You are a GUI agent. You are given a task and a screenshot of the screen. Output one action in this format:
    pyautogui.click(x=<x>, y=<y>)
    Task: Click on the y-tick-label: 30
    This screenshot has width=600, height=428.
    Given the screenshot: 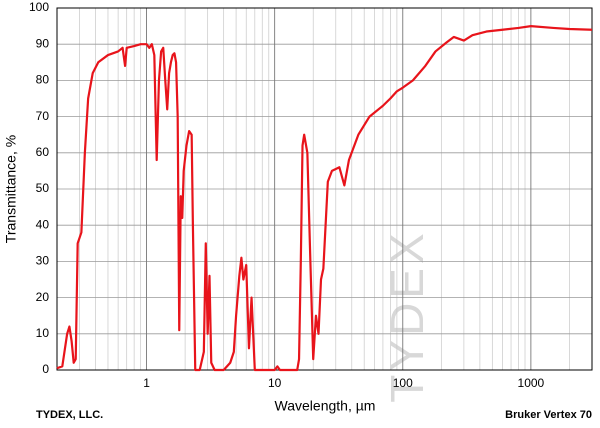 What is the action you would take?
    pyautogui.click(x=43, y=261)
    